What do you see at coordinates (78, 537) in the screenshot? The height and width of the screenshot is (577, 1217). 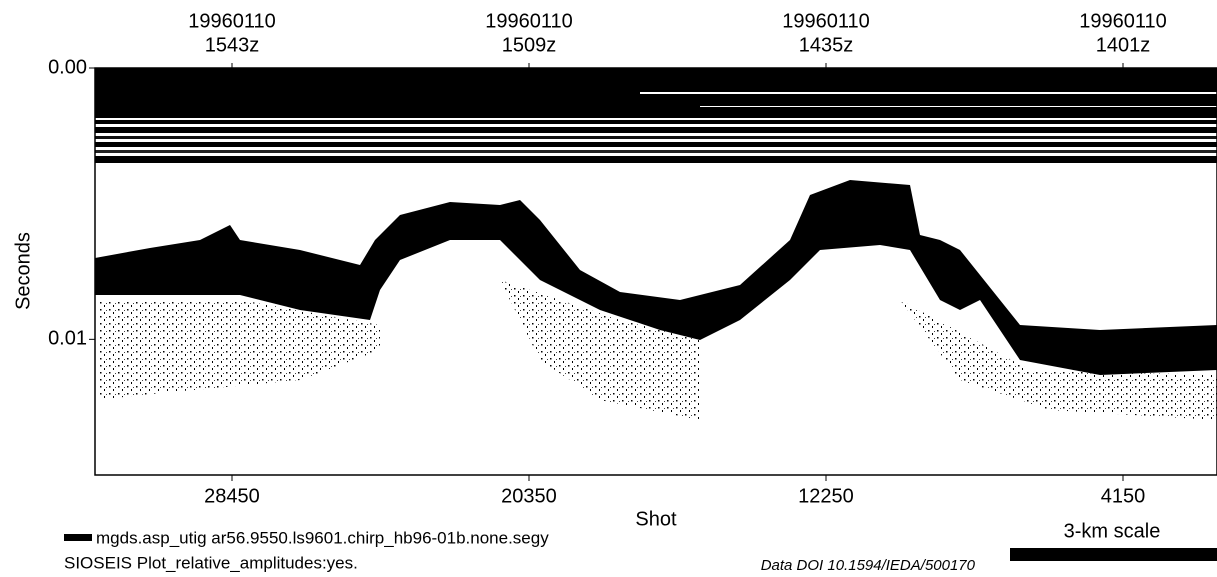 I see `gmt-logo` at bounding box center [78, 537].